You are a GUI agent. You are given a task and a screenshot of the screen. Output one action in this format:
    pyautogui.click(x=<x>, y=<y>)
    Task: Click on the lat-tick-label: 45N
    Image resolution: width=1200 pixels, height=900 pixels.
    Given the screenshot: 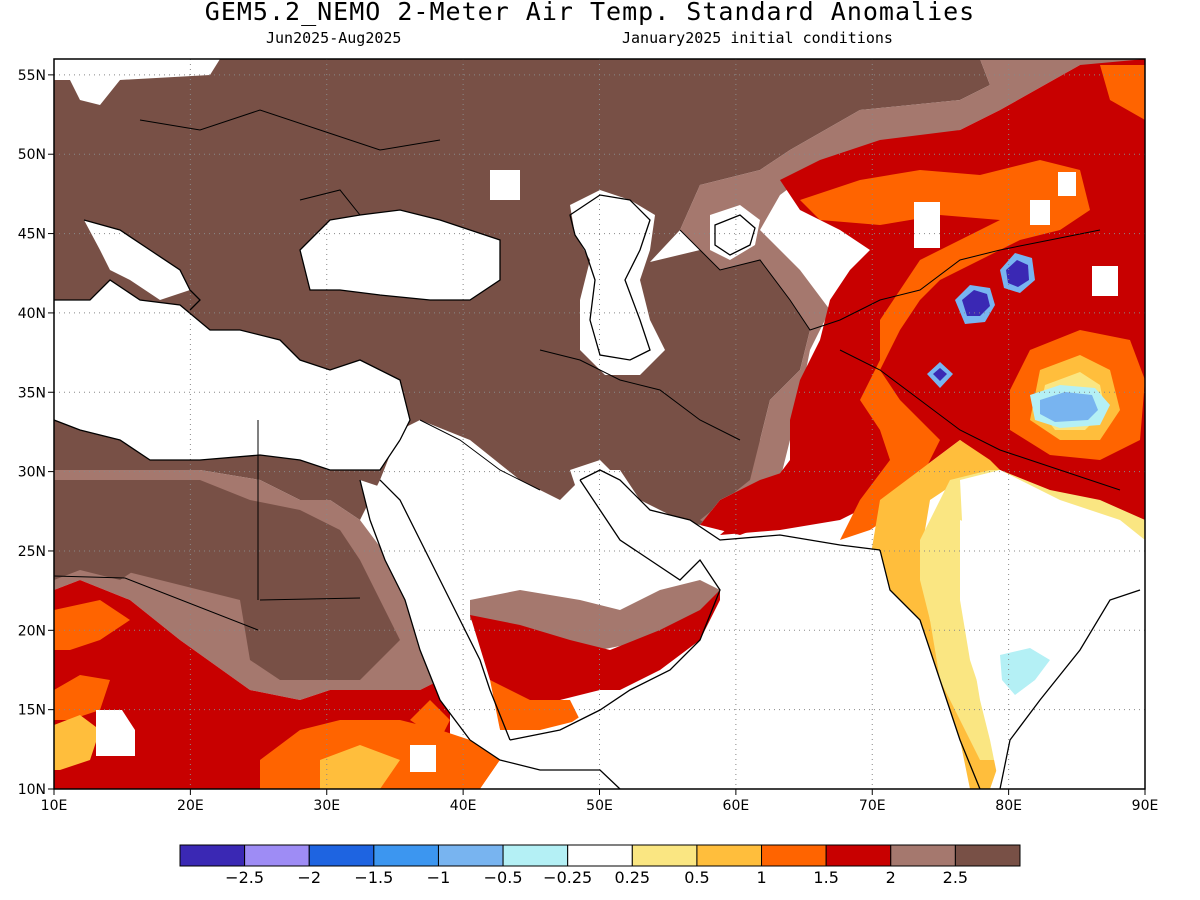 What is the action you would take?
    pyautogui.click(x=32, y=235)
    